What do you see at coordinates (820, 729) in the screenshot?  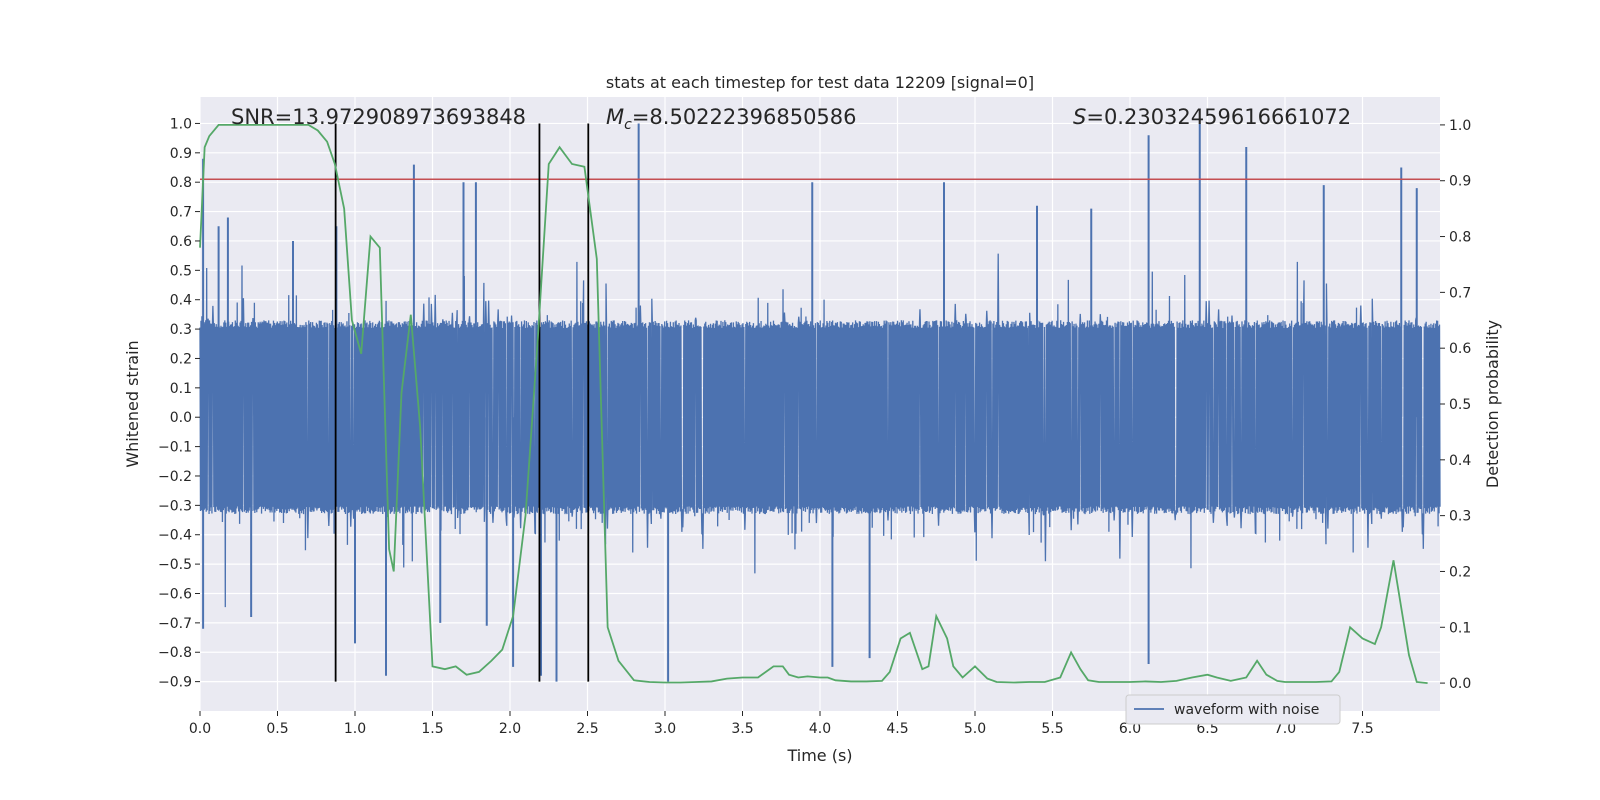 I see `x-tick-label: 4.0` at bounding box center [820, 729].